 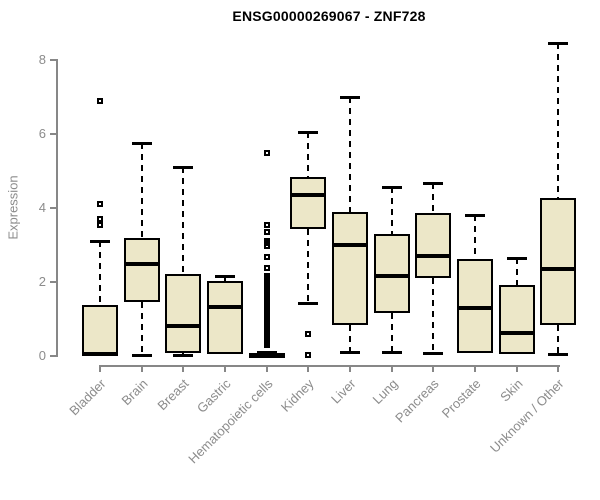 What do you see at coordinates (329, 16) in the screenshot?
I see `chart-title: ENSG00000269067 - ZNF728` at bounding box center [329, 16].